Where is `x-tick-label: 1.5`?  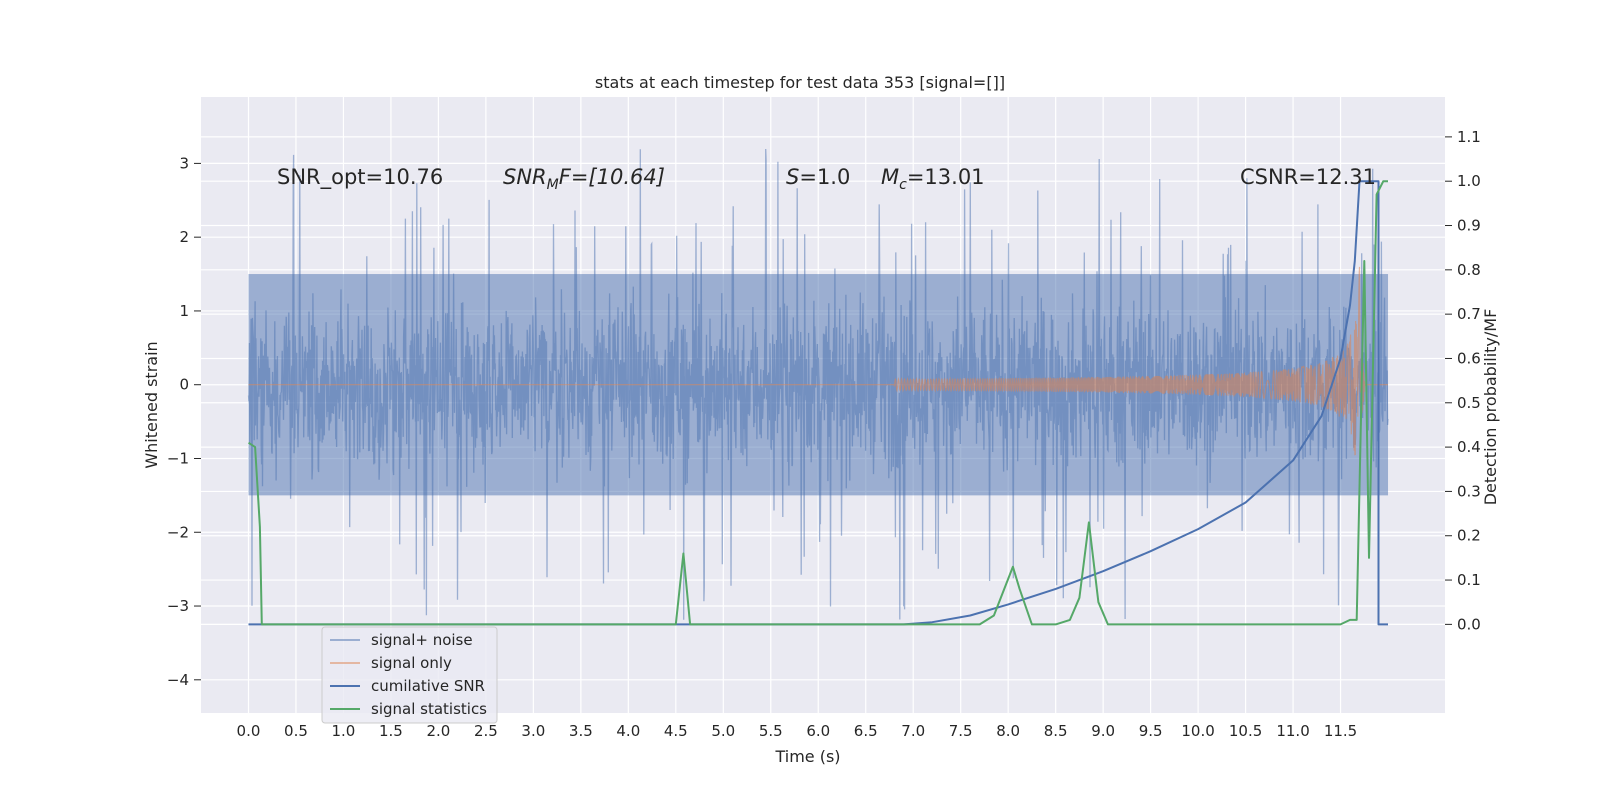
x-tick-label: 1.5 is located at coordinates (391, 731).